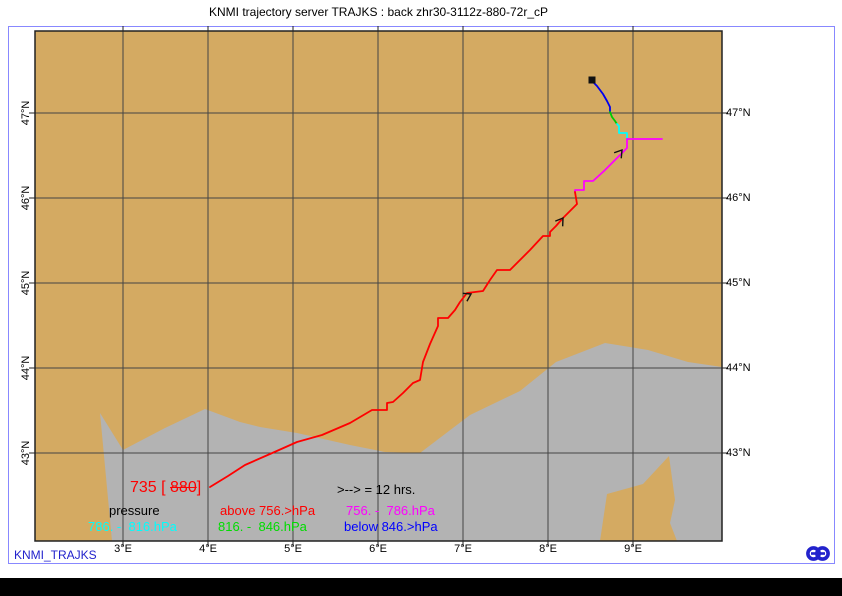 The width and height of the screenshot is (842, 596). What do you see at coordinates (262, 526) in the screenshot?
I see `legend-band-816-846: 816. - 846.hPa` at bounding box center [262, 526].